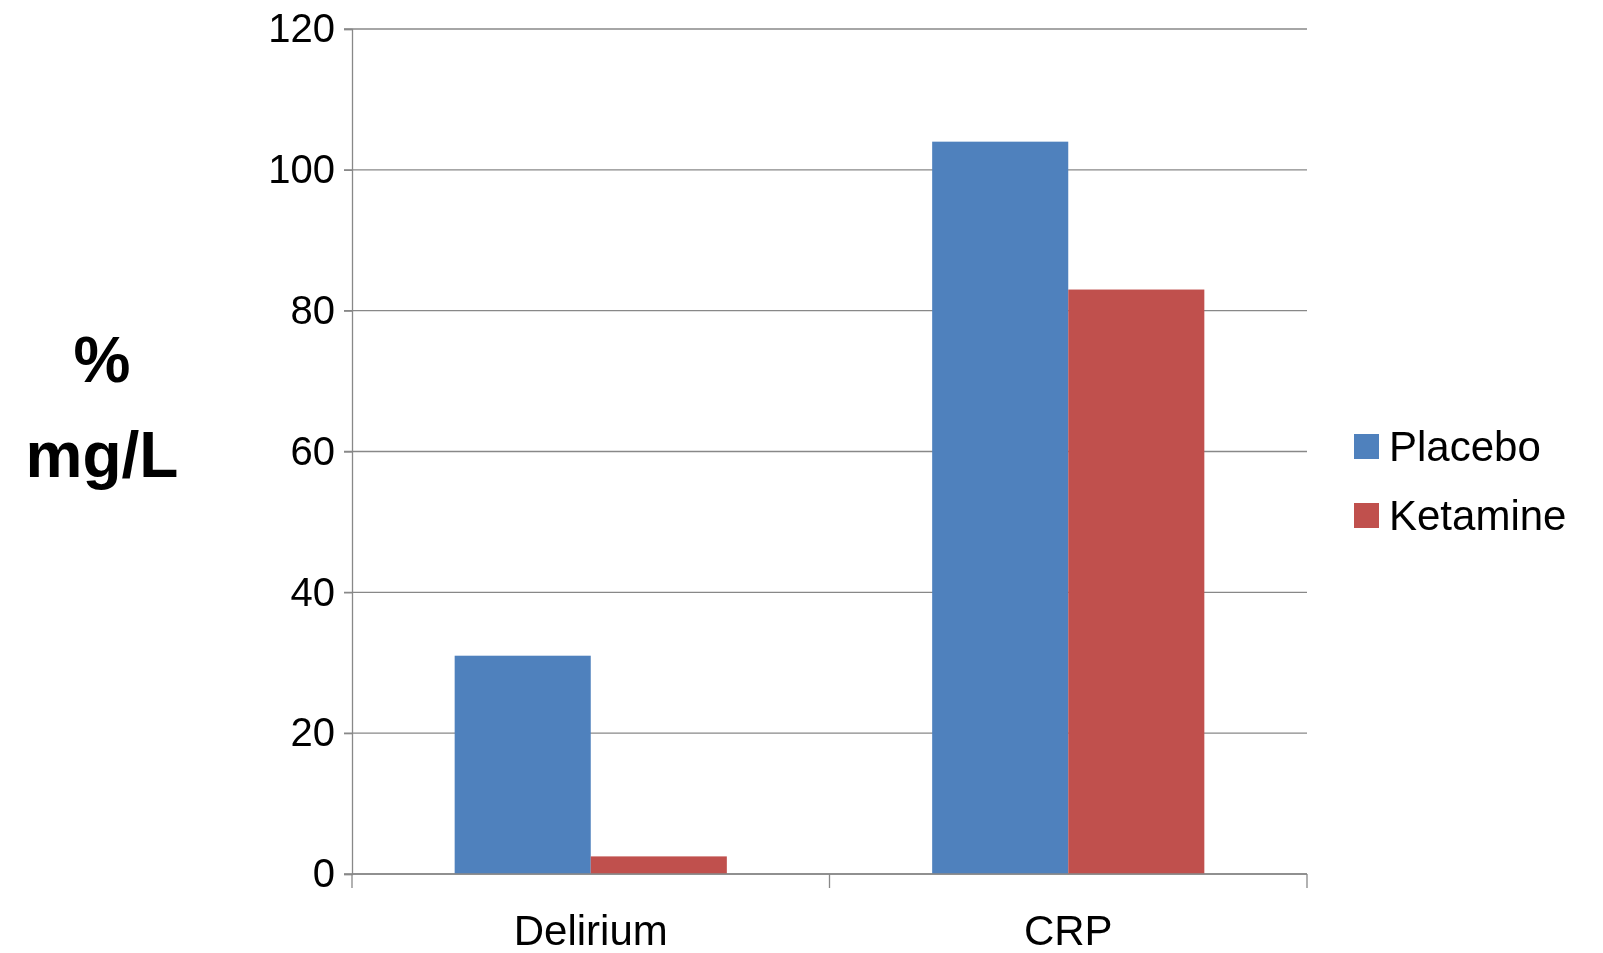 This screenshot has height=953, width=1603. Describe the element at coordinates (312, 450) in the screenshot. I see `y-tick-label: 60` at that location.